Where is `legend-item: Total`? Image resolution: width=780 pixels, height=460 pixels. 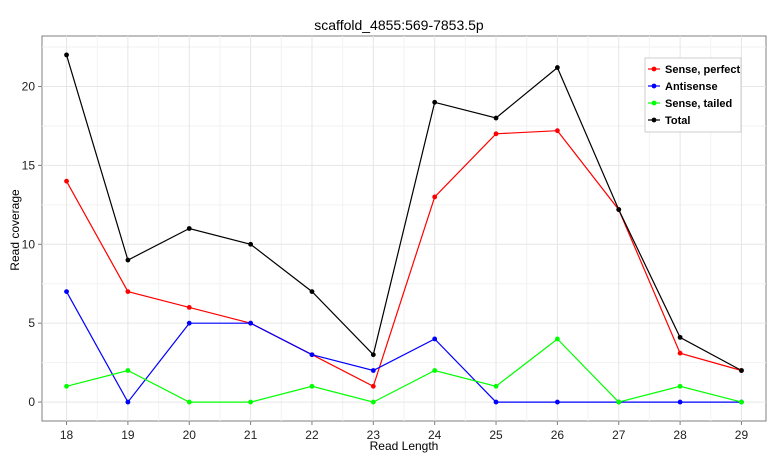 legend-item: Total is located at coordinates (669, 121).